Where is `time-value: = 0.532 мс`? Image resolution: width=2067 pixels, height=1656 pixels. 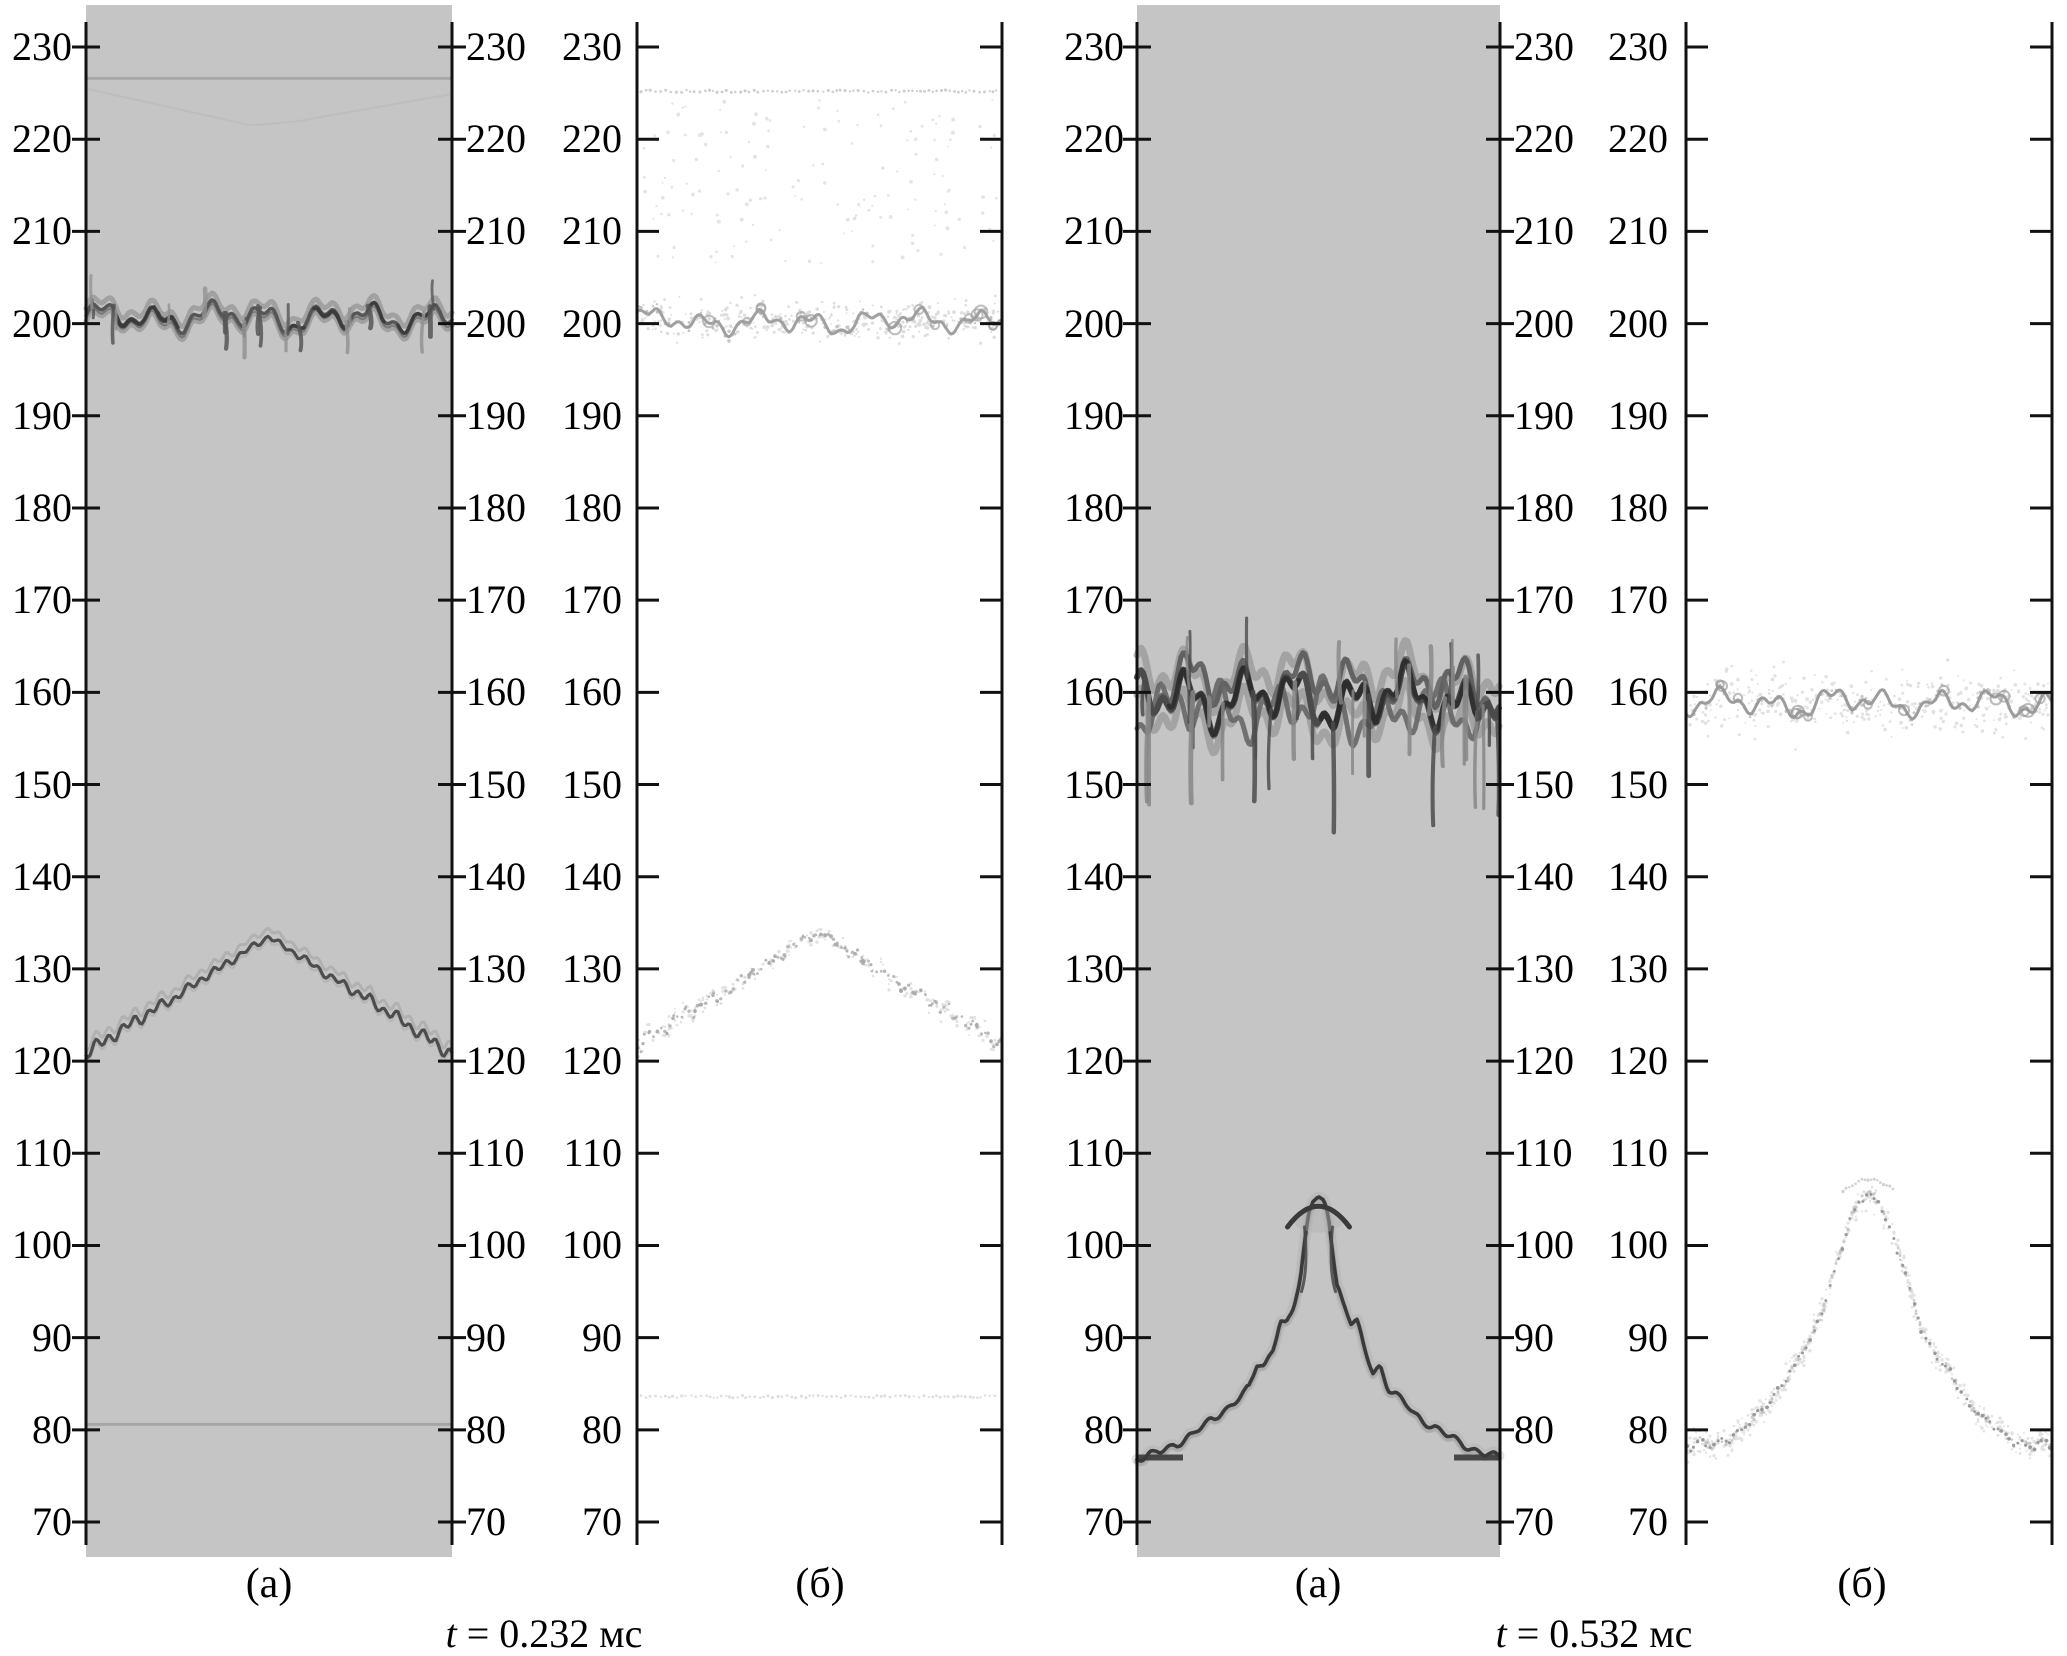
time-value: = 0.532 мс is located at coordinates (1599, 1633).